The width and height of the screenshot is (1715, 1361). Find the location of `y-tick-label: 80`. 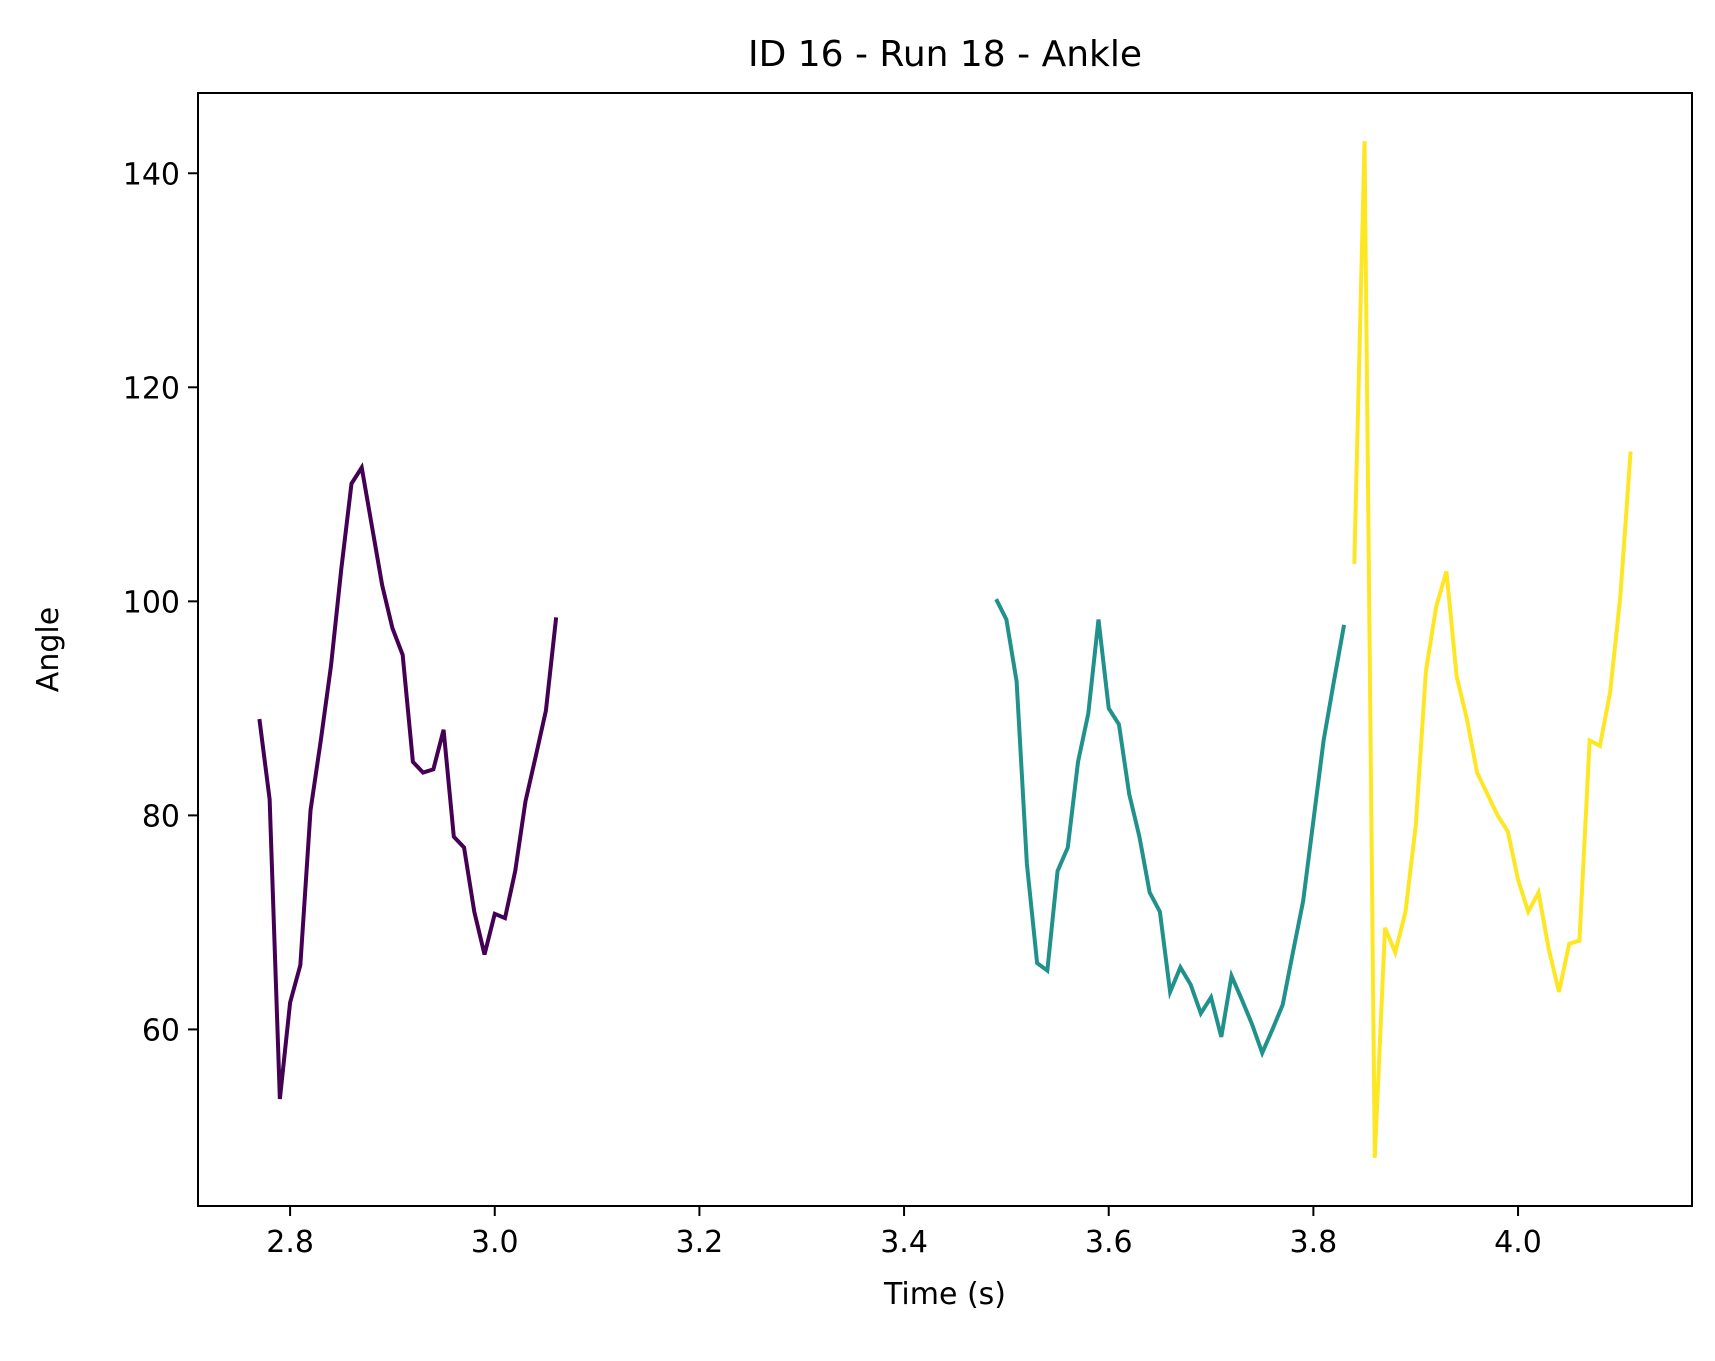

y-tick-label: 80 is located at coordinates (161, 816).